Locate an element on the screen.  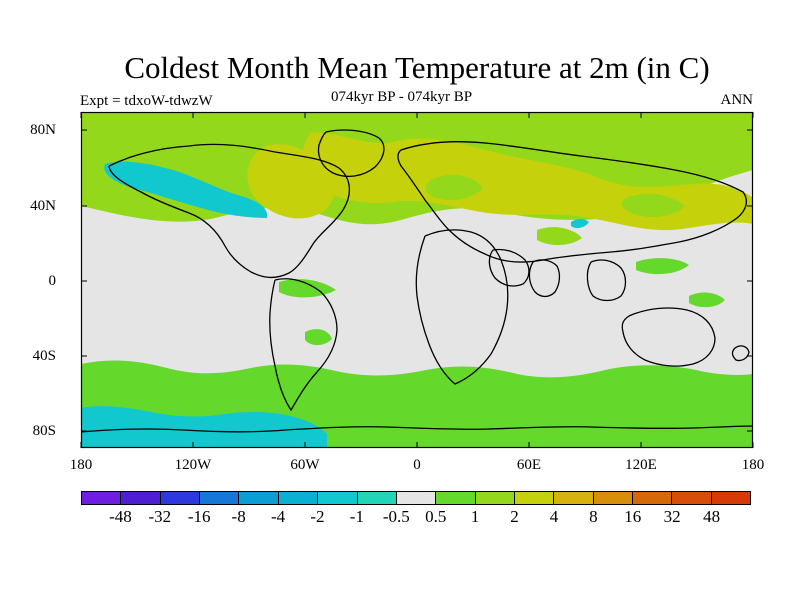
colorbar-label: 8 is located at coordinates (593, 516).